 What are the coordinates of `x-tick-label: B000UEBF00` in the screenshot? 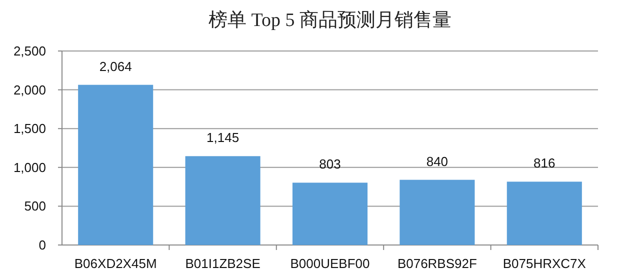 It's located at (330, 263).